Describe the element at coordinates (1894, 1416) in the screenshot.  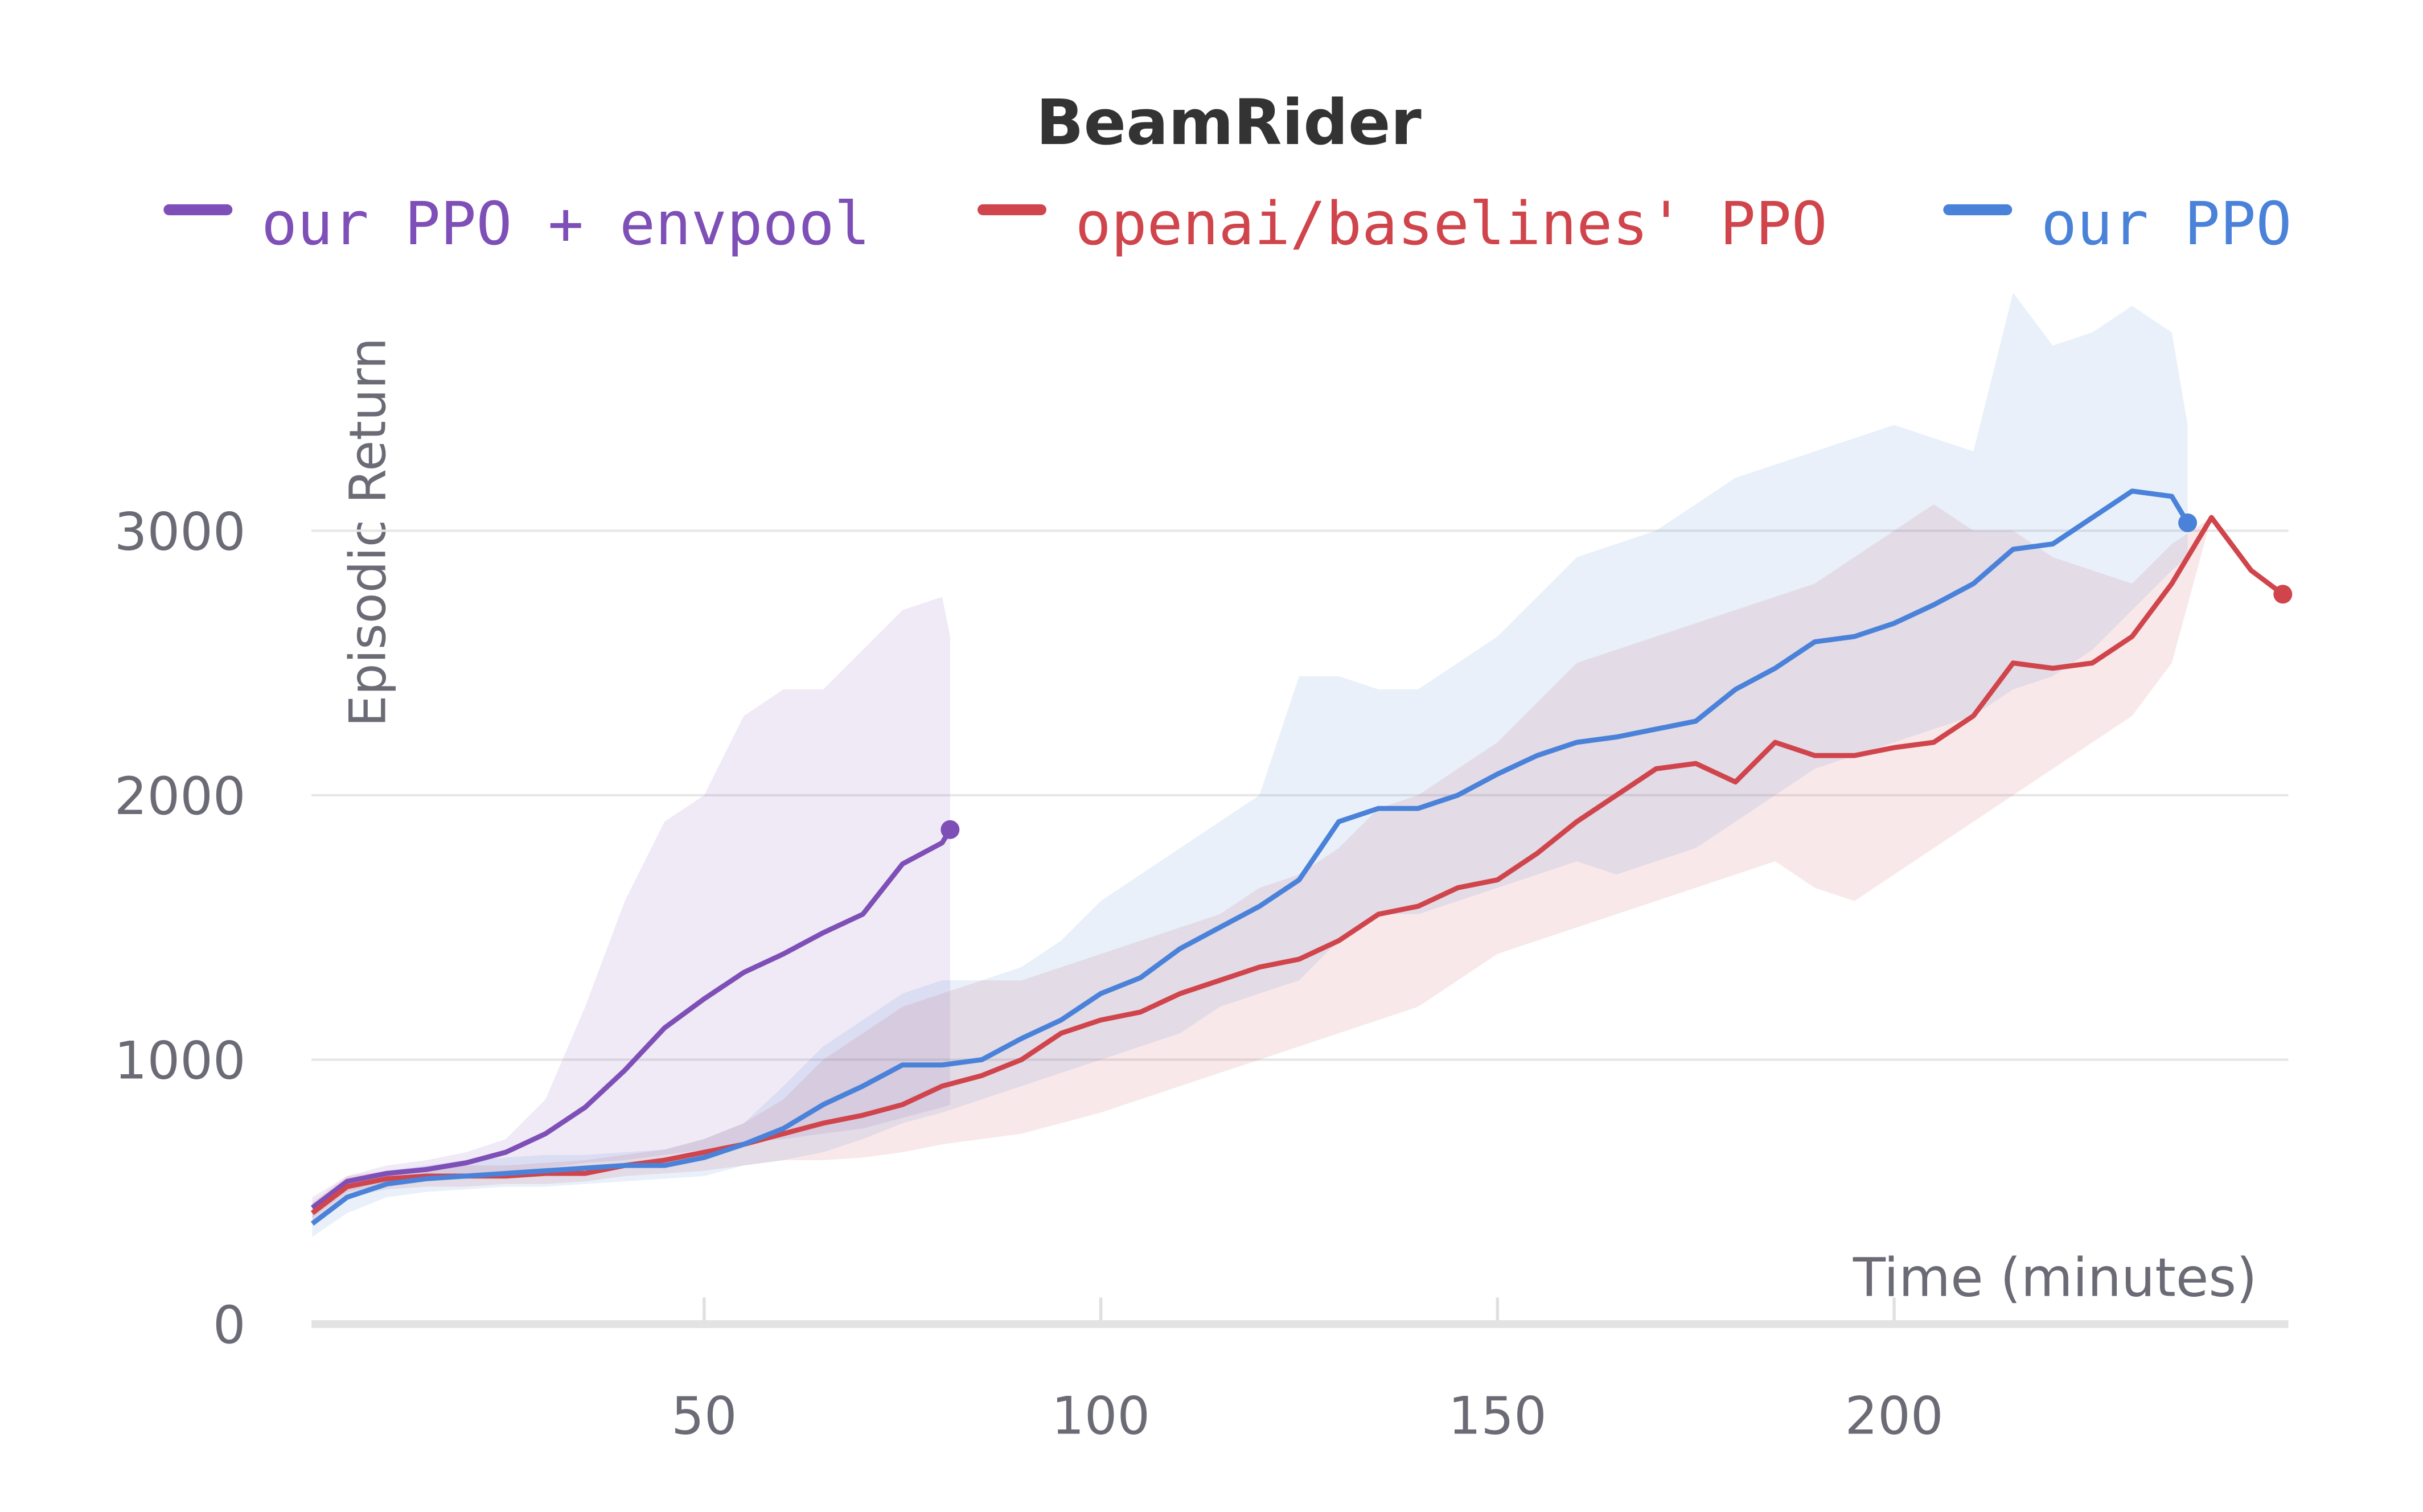
I see `x-tick-label: 200` at that location.